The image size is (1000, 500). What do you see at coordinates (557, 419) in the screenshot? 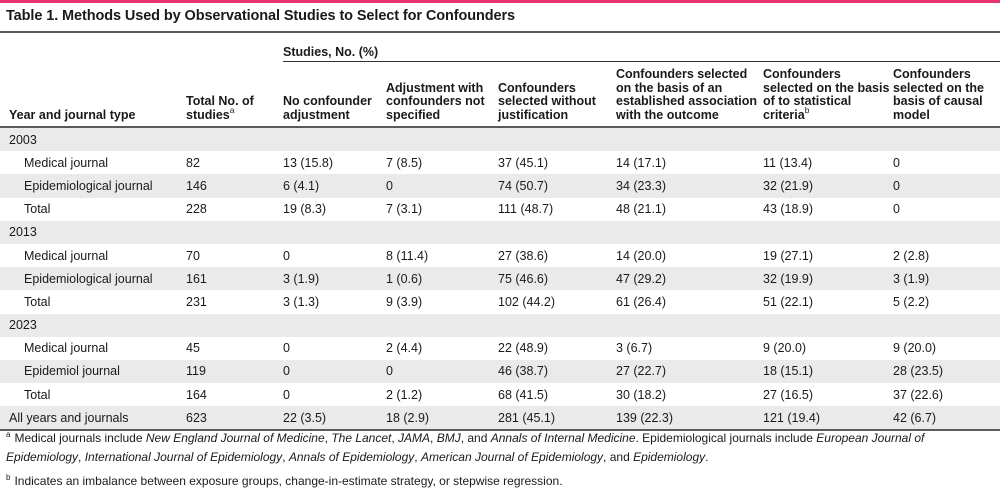
I see `table-cell: 281 (45.1)` at bounding box center [557, 419].